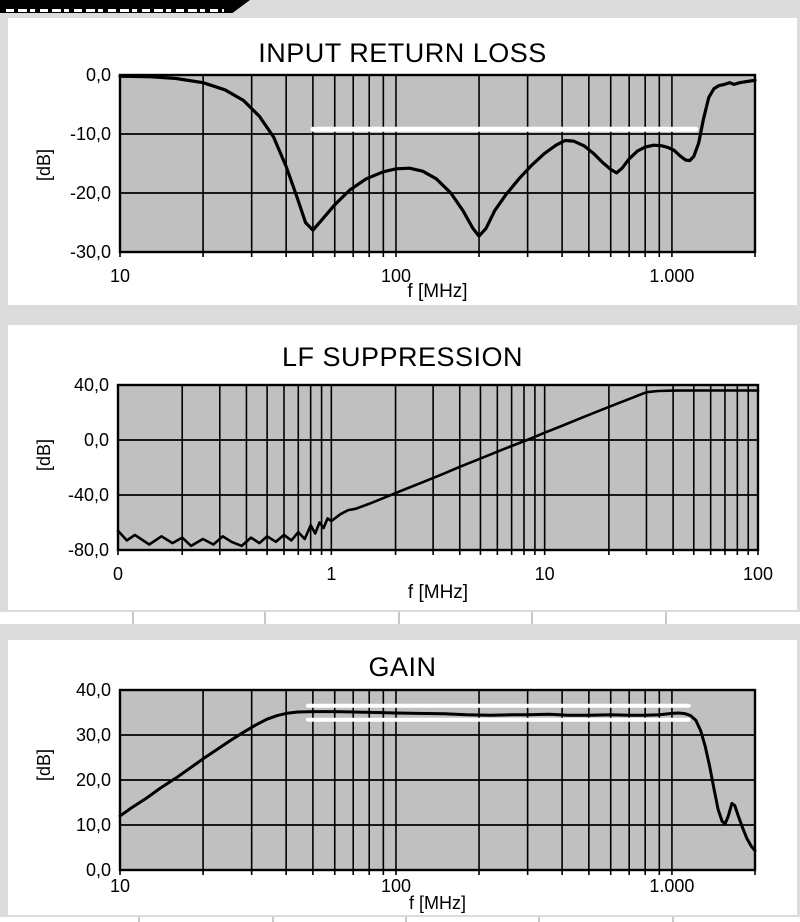  I want to click on svg-text: -30,0, so click(90, 252).